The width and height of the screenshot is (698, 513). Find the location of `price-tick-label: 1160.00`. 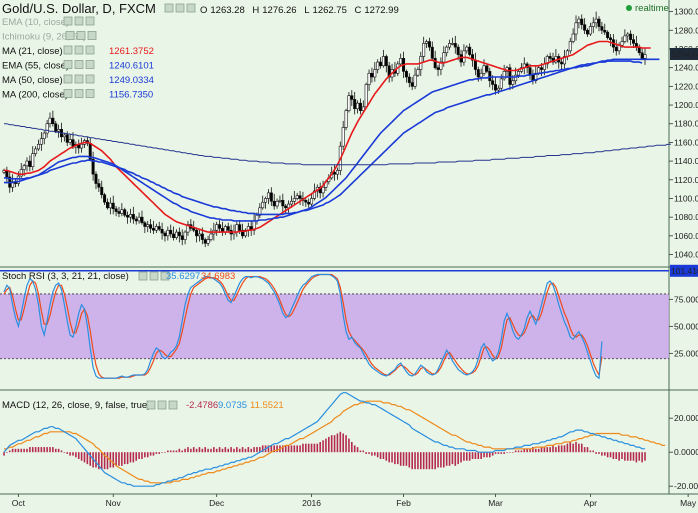

price-tick-label: 1160.00 is located at coordinates (686, 142).